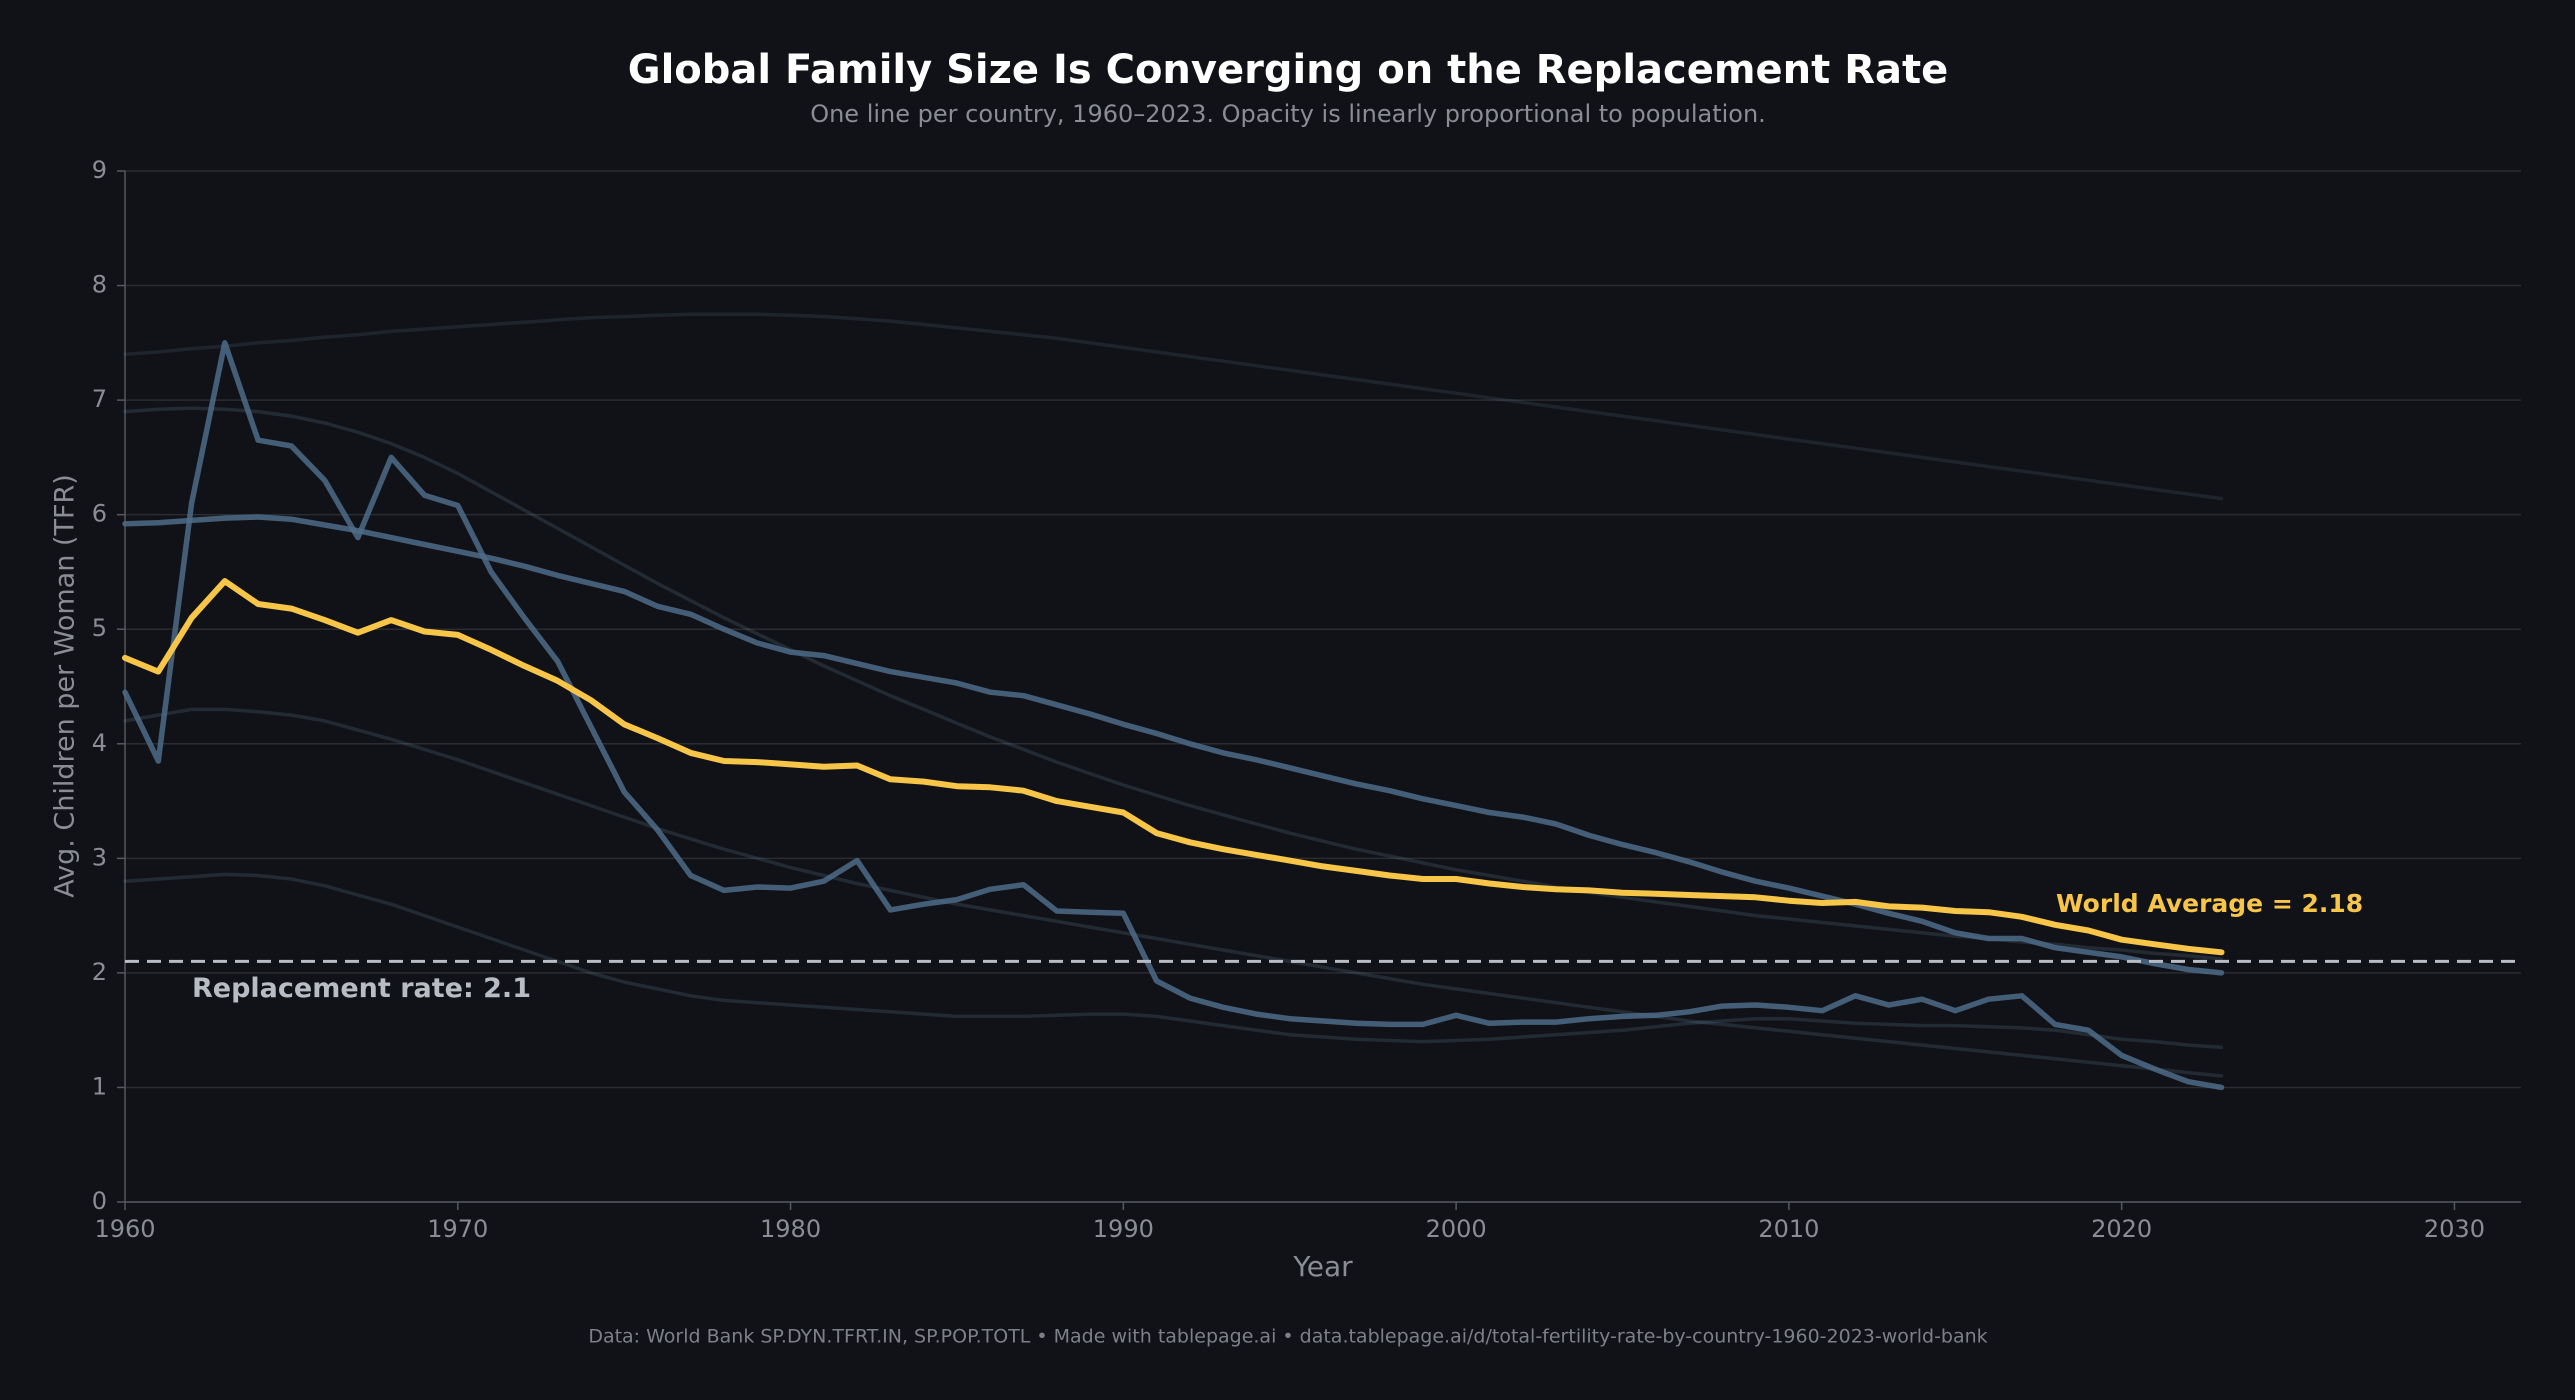  I want to click on y-tick-label: 4, so click(99, 743).